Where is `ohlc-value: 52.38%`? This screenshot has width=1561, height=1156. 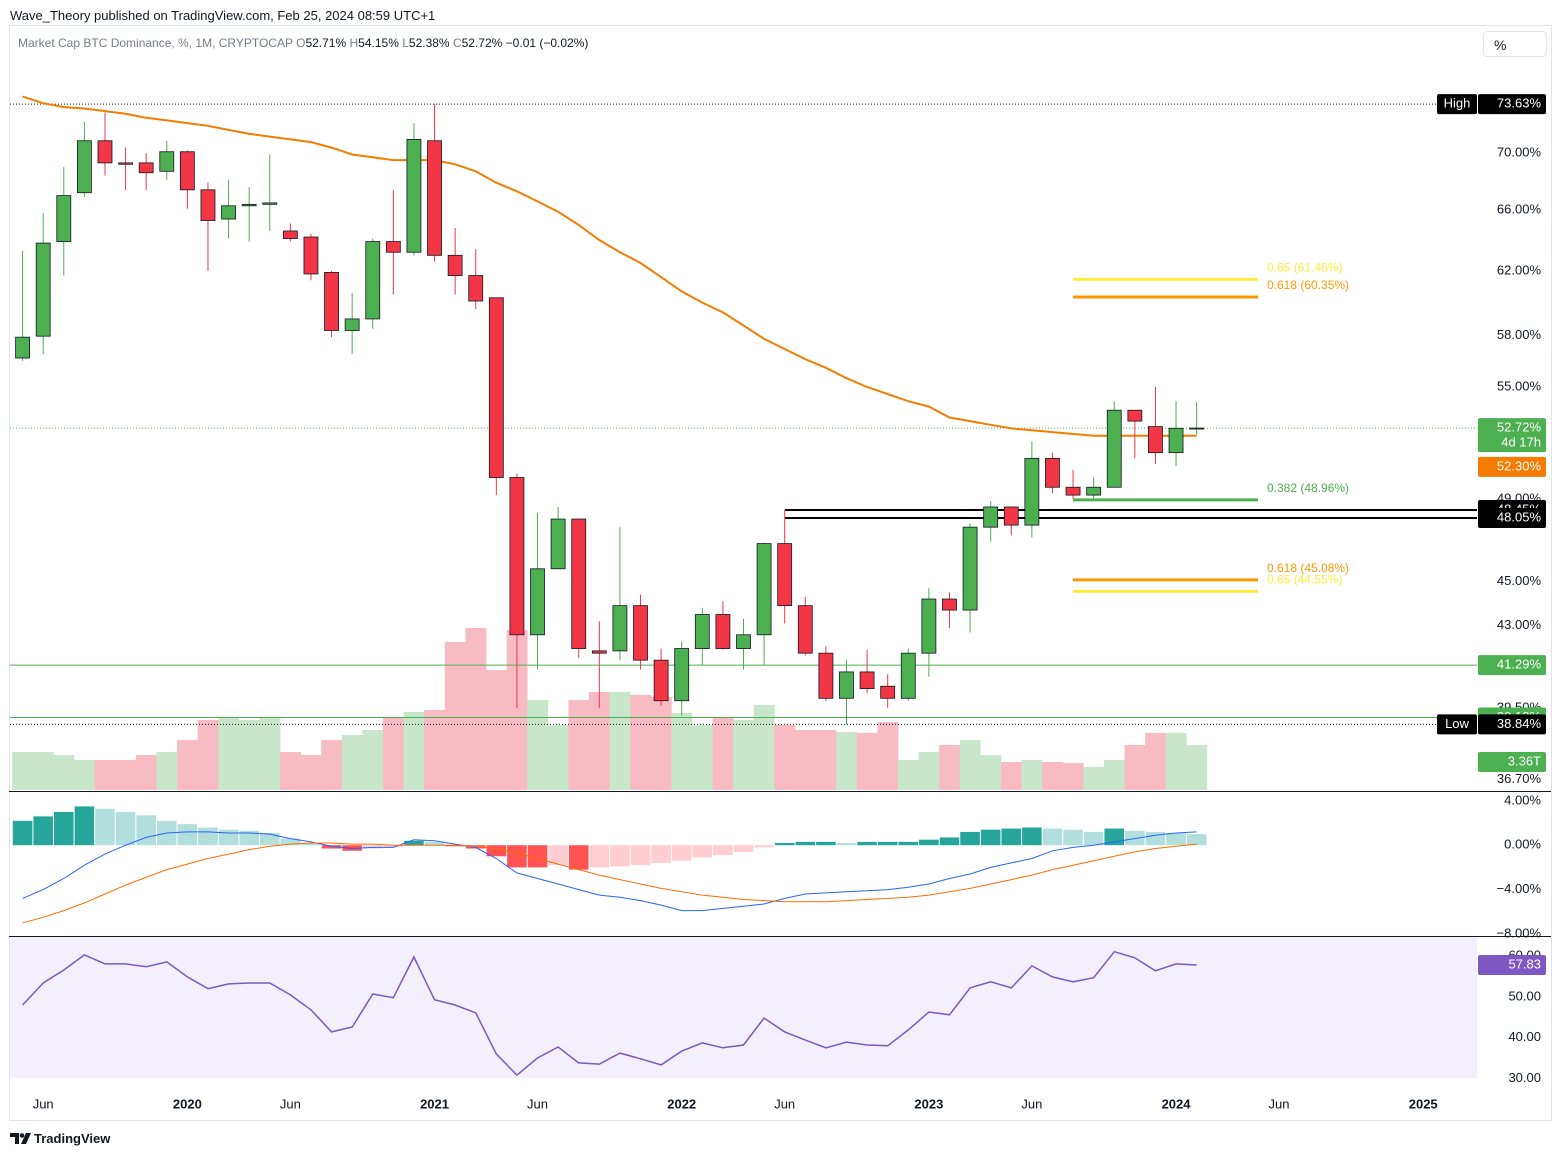 ohlc-value: 52.38% is located at coordinates (429, 43).